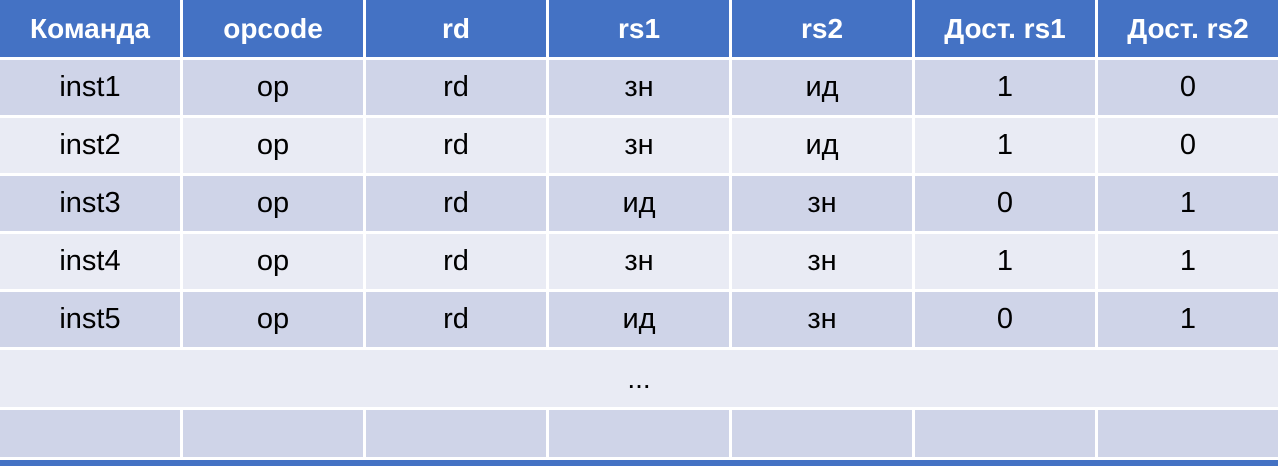  I want to click on table-row-inst3: inst3 op rd ид зн 0 1, so click(639, 203).